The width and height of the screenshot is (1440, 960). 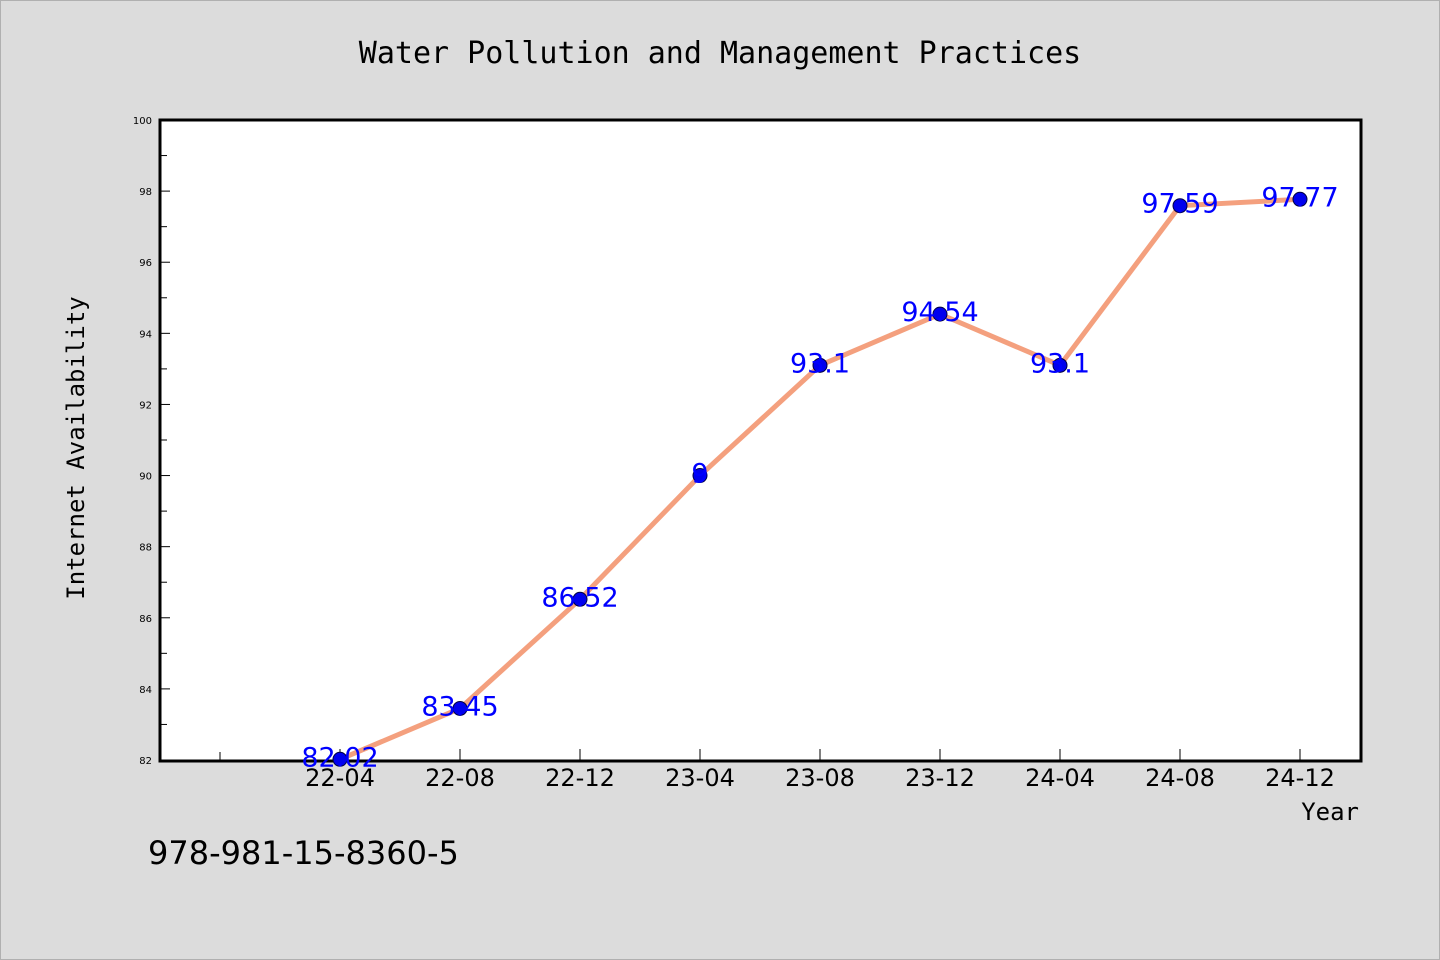 What do you see at coordinates (700, 778) in the screenshot?
I see `x-tick-label: 23-04` at bounding box center [700, 778].